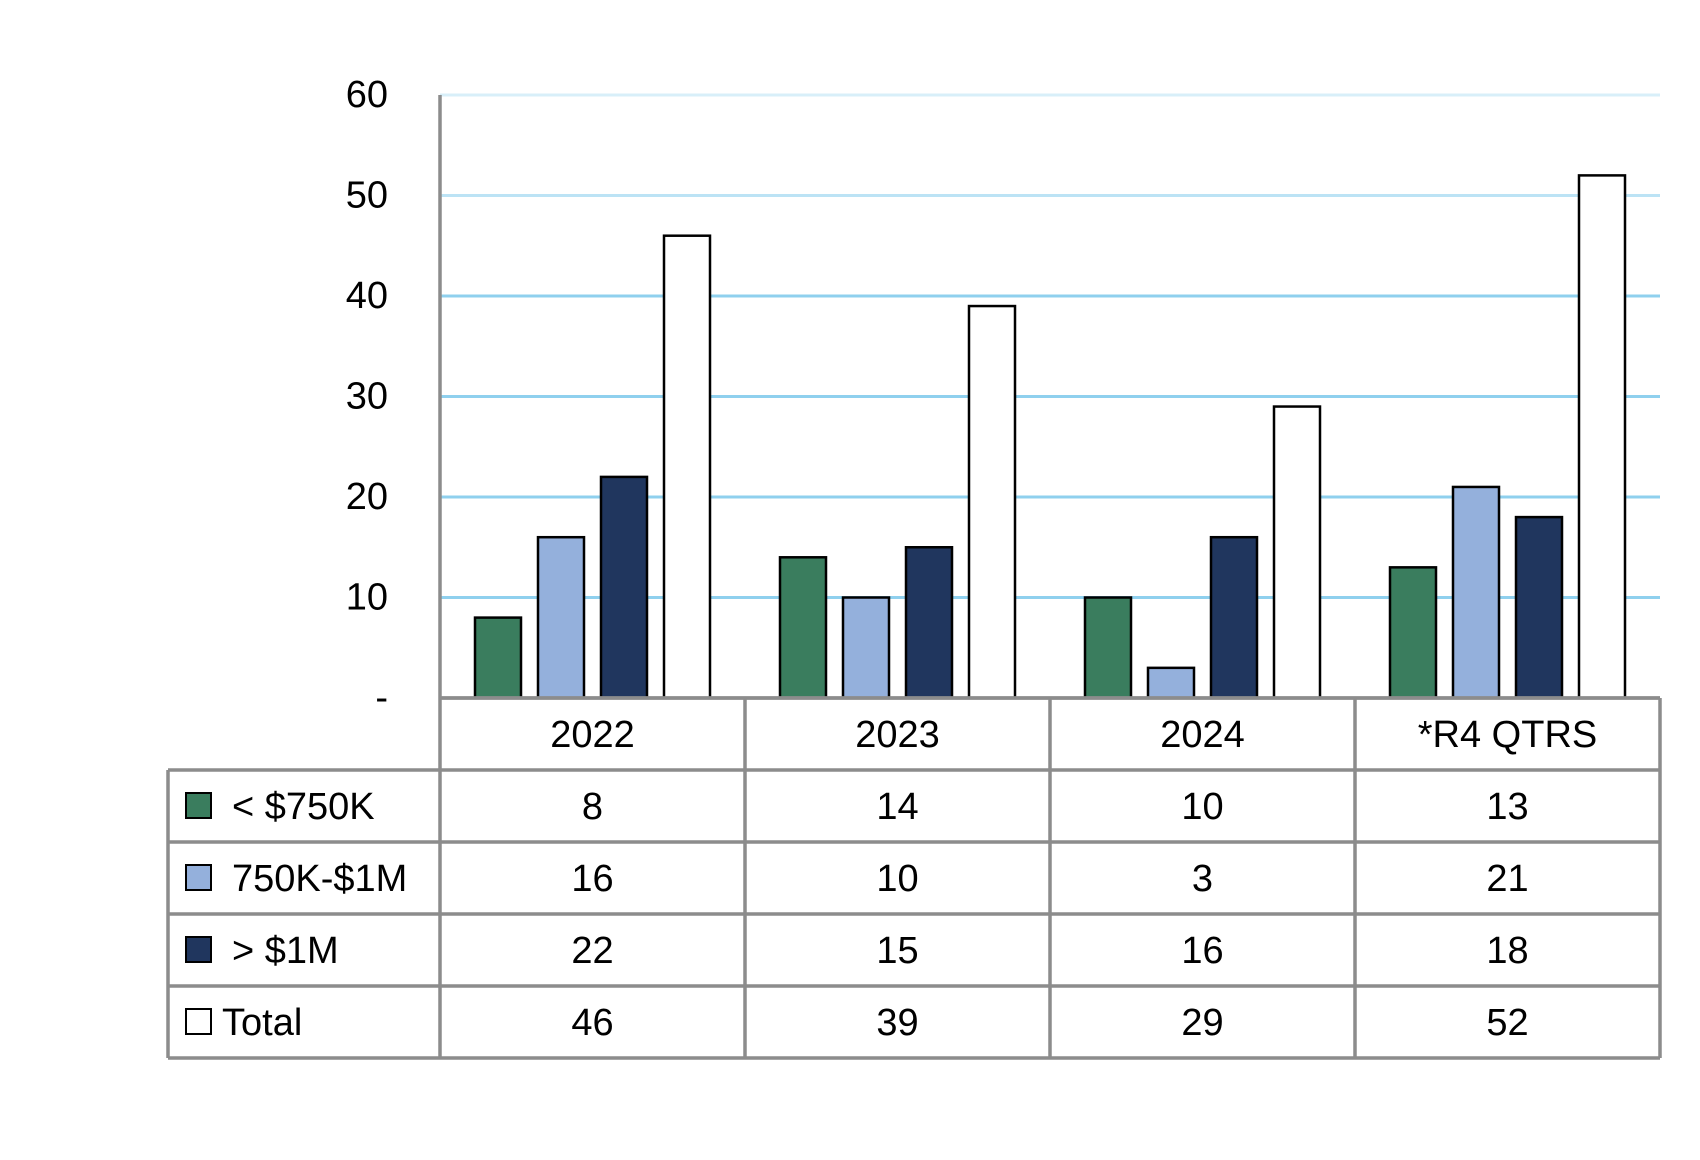  I want to click on y-axis-tick-labels: - 10 20 30 40 50 60, so click(367, 396).